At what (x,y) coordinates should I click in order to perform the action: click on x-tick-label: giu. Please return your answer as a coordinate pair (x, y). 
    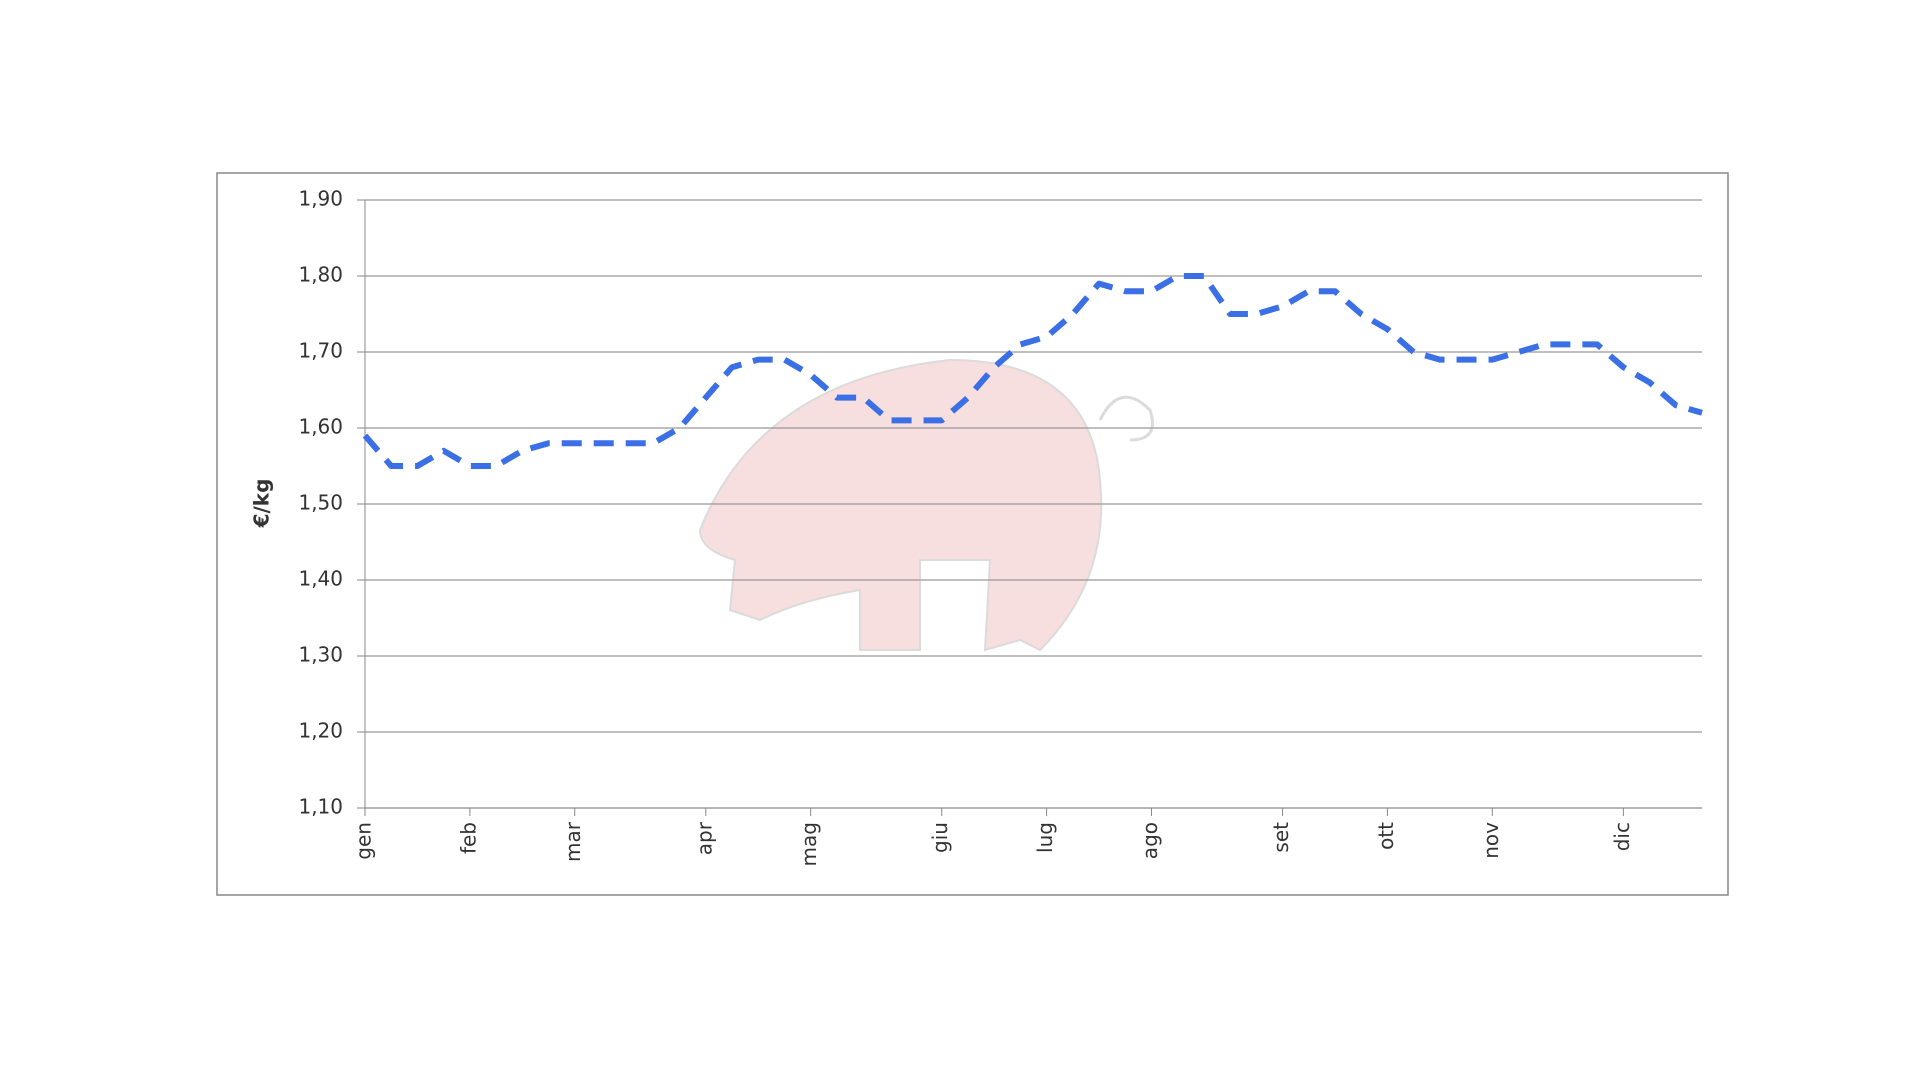
    Looking at the image, I should click on (940, 837).